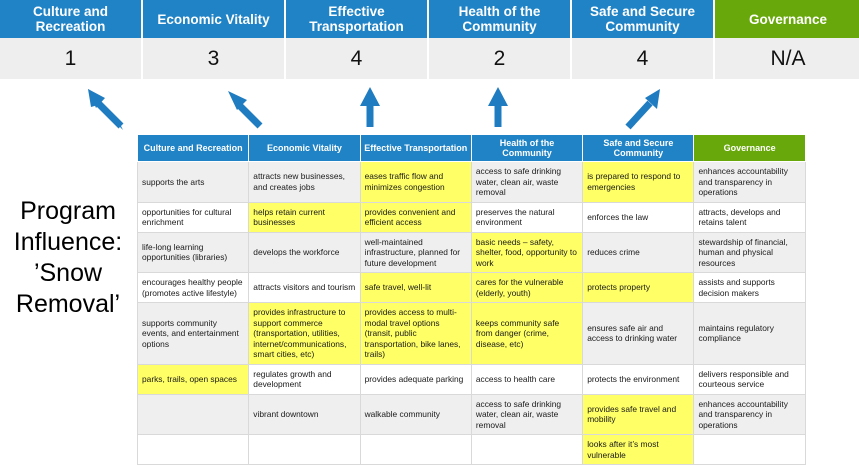 This screenshot has height=465, width=859. Describe the element at coordinates (245, 110) in the screenshot. I see `arrow-economic-vitality` at that location.